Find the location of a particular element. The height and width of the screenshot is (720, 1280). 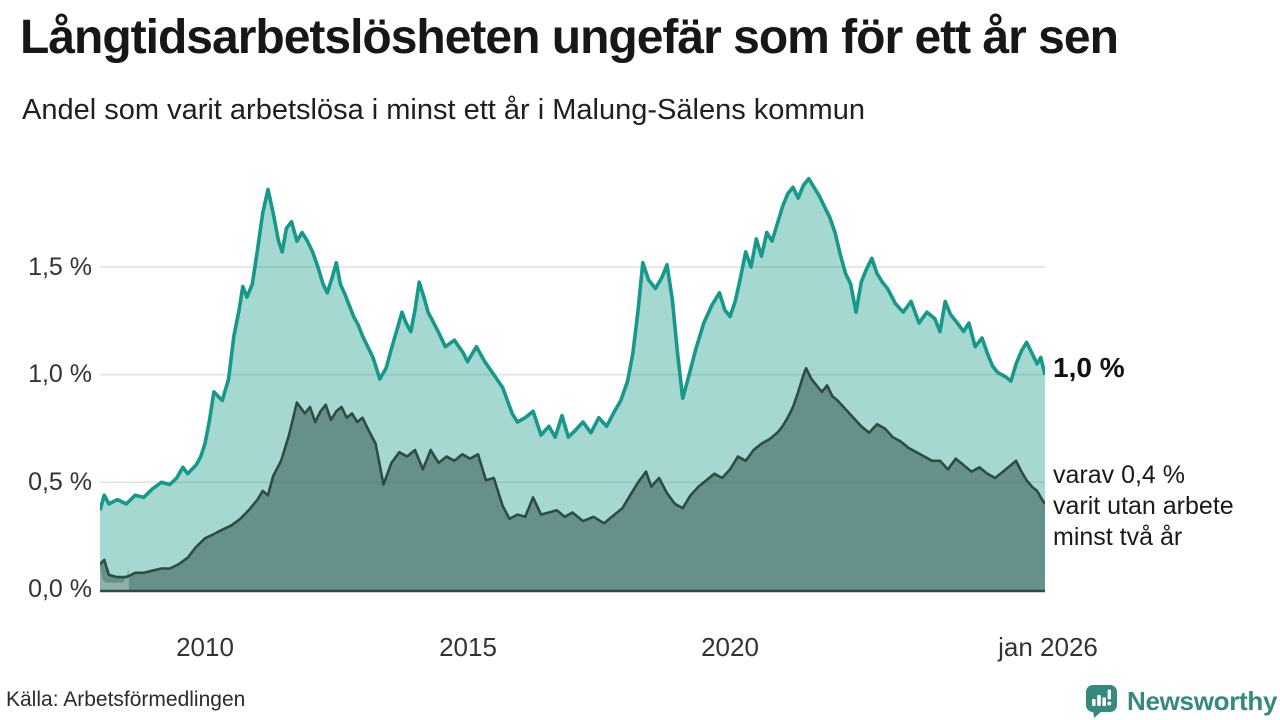

y-tick-label-0-0: 0,0 % is located at coordinates (60, 589).